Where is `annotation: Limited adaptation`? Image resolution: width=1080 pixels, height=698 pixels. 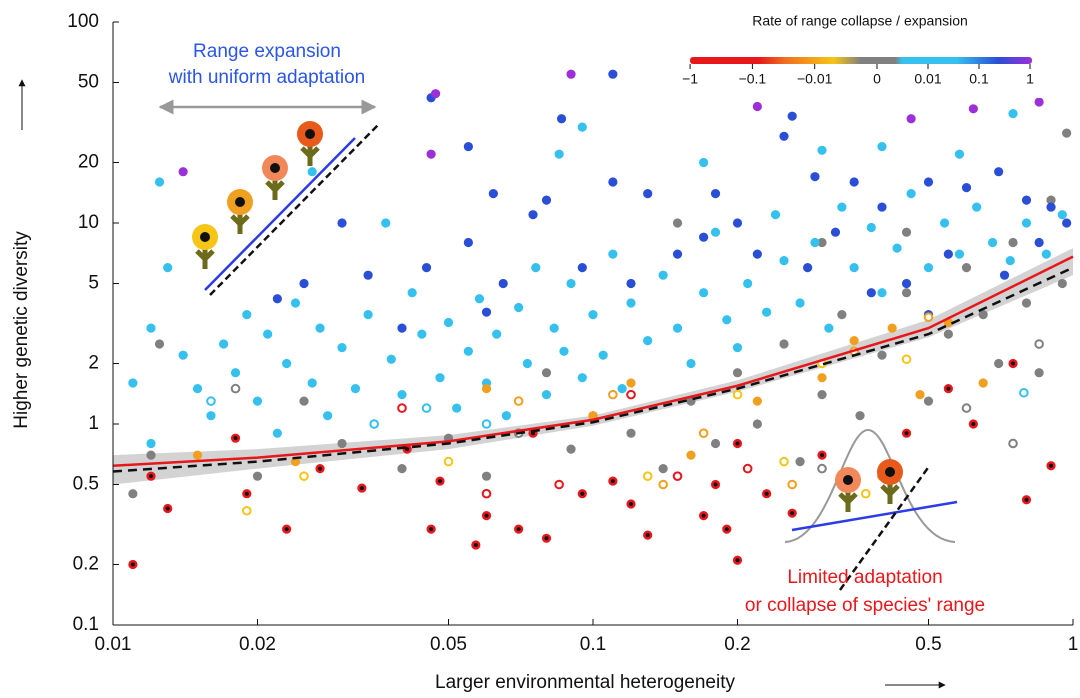
annotation: Limited adaptation is located at coordinates (864, 577).